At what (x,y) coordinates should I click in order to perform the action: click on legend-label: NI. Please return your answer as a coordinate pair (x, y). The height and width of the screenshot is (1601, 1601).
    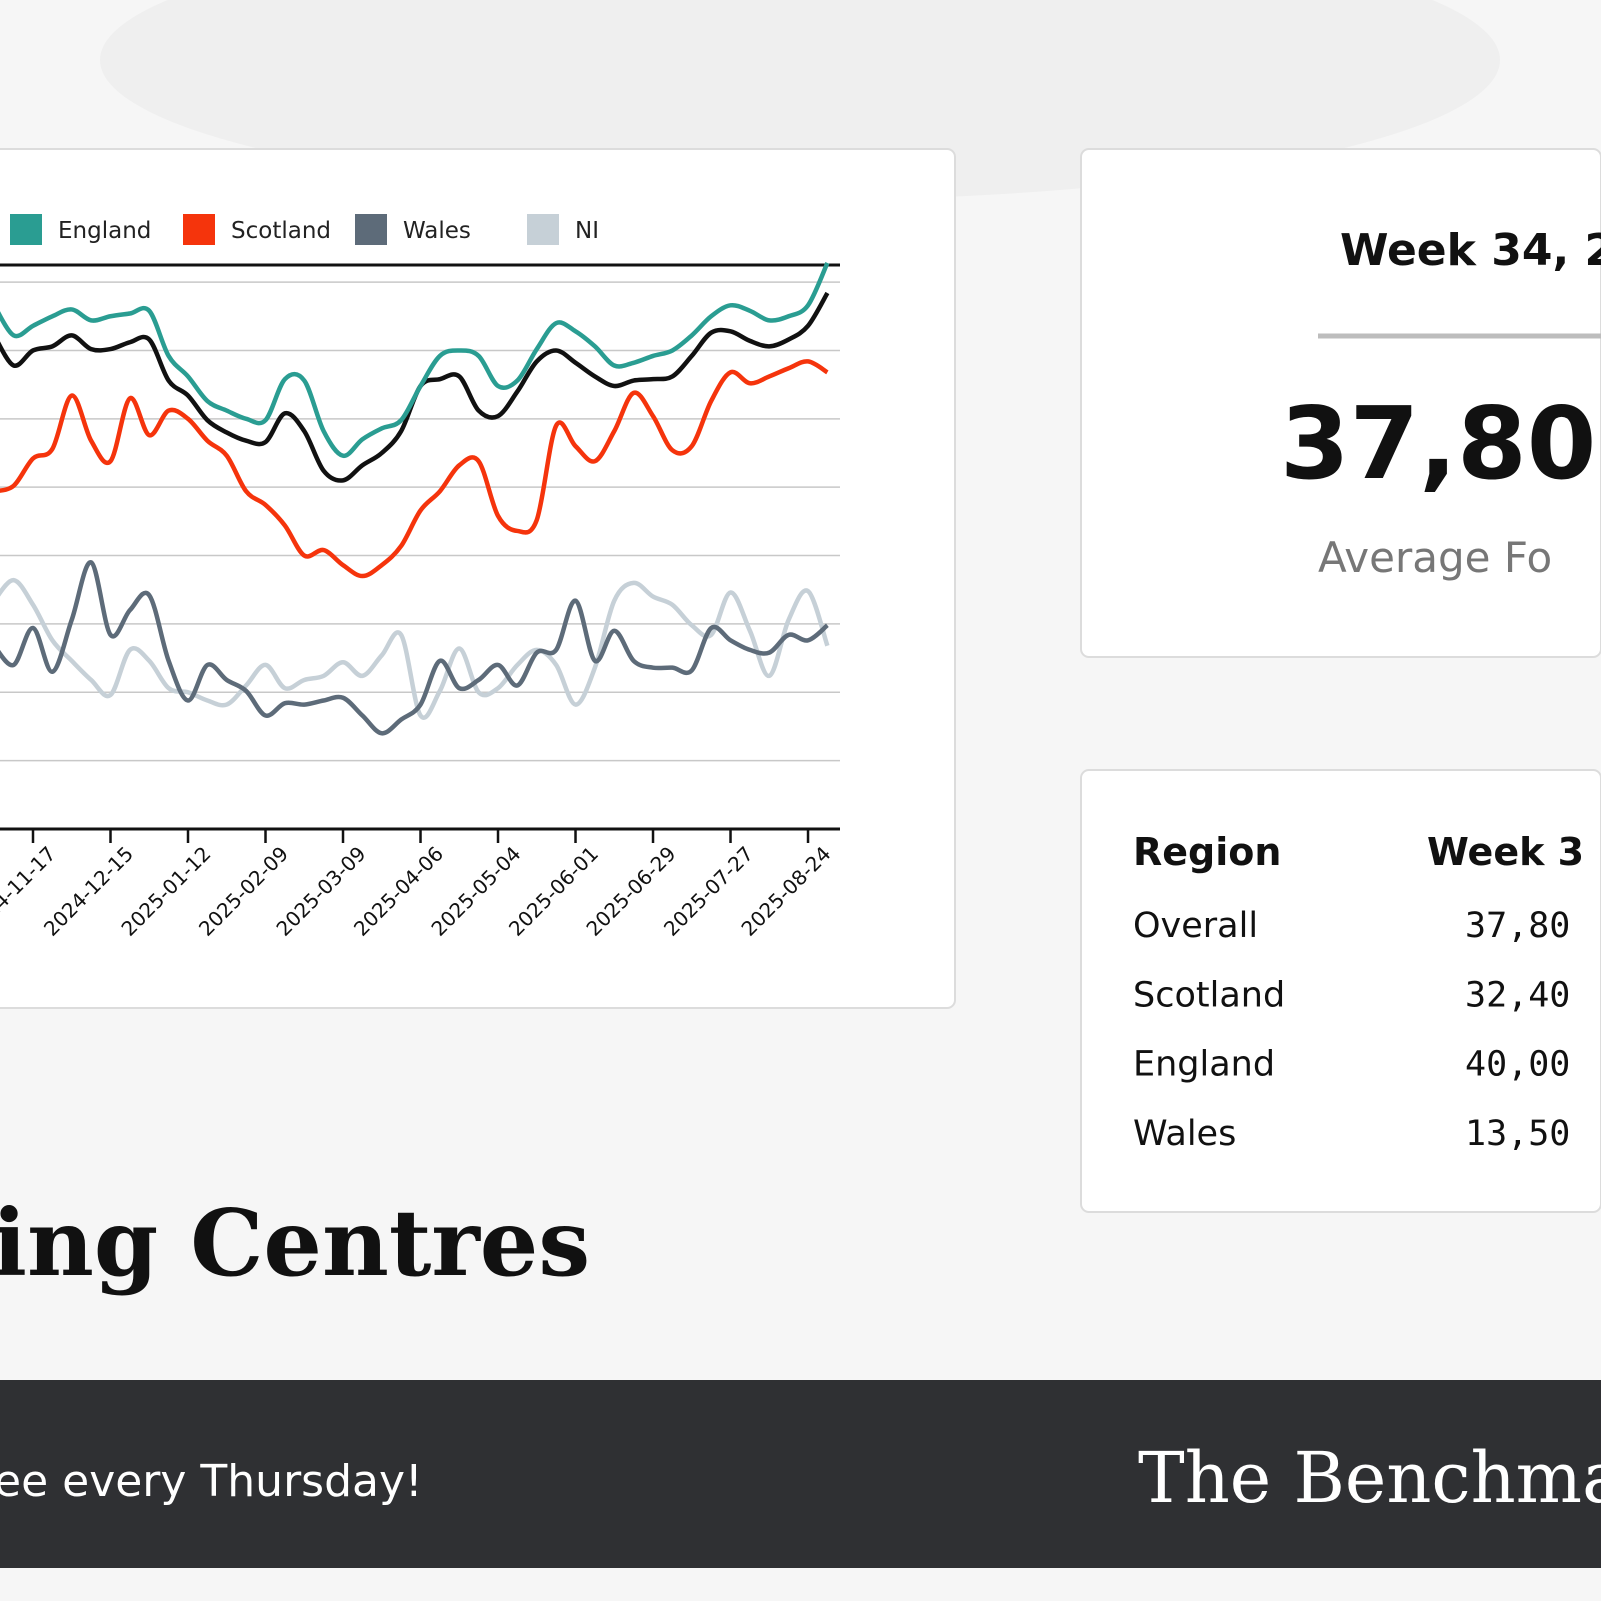
    Looking at the image, I should click on (587, 231).